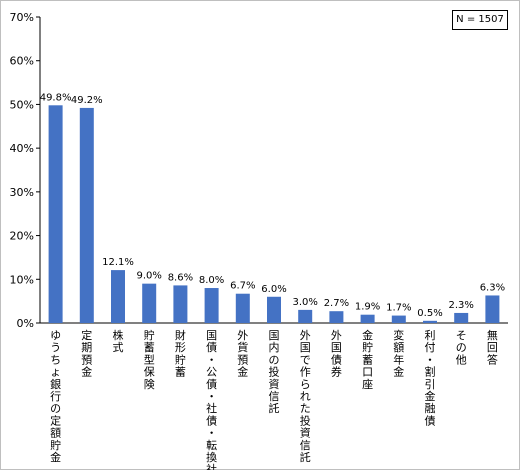 The width and height of the screenshot is (520, 470). What do you see at coordinates (430, 378) in the screenshot?
I see `category-label: 利付・割引金融債` at bounding box center [430, 378].